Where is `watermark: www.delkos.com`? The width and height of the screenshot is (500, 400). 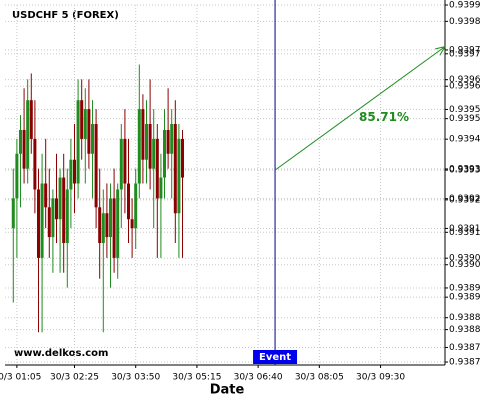
watermark: www.delkos.com is located at coordinates (61, 353).